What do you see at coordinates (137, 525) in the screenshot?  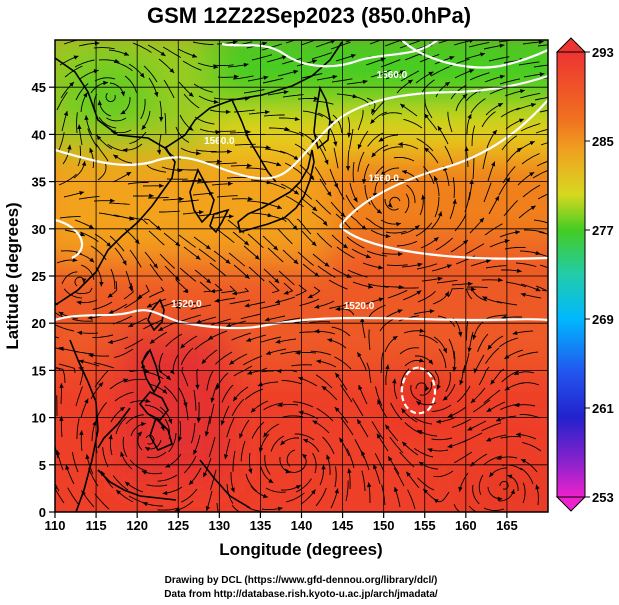 I see `x-tick-label: 120` at bounding box center [137, 525].